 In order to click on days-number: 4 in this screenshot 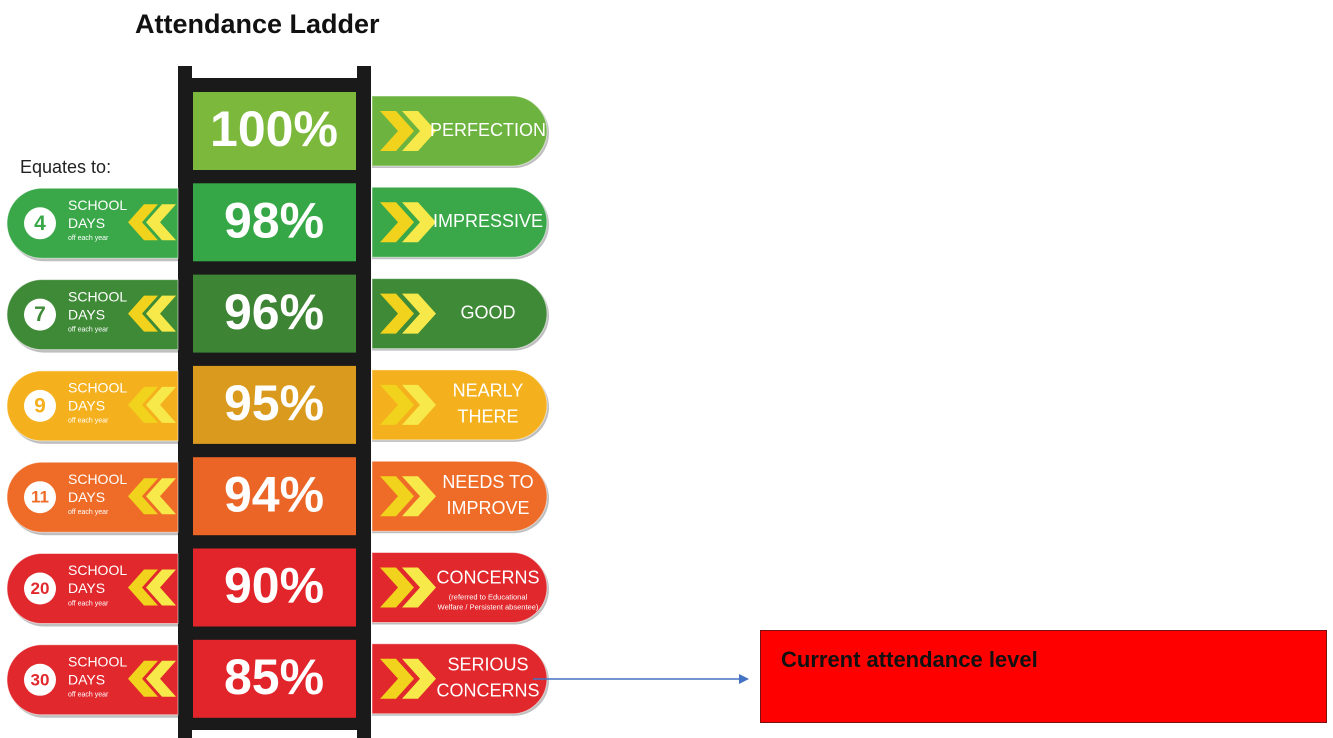, I will do `click(40, 223)`.